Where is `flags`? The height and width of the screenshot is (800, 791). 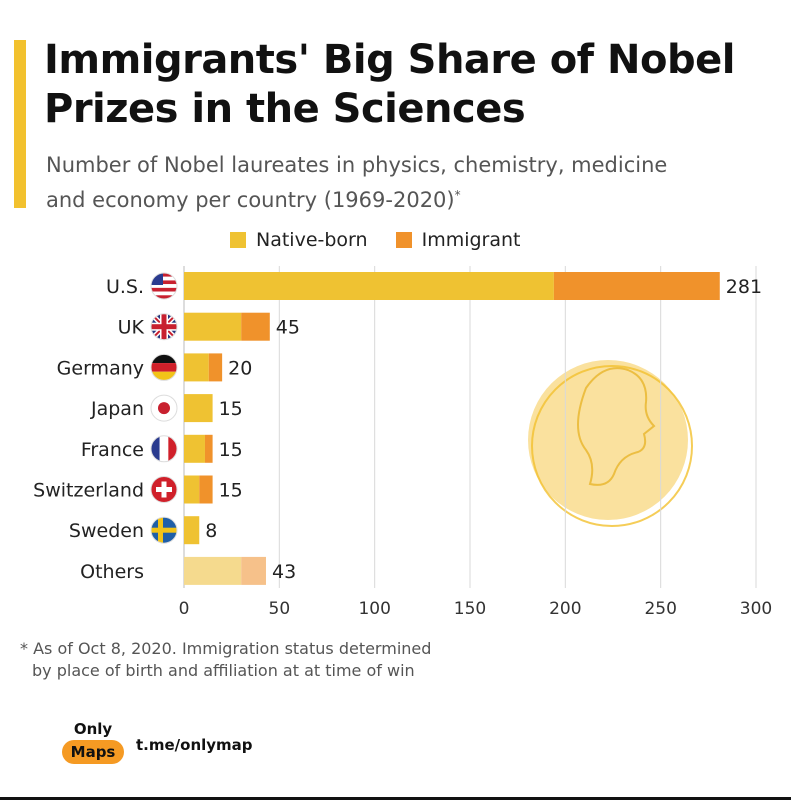 flags is located at coordinates (164, 408).